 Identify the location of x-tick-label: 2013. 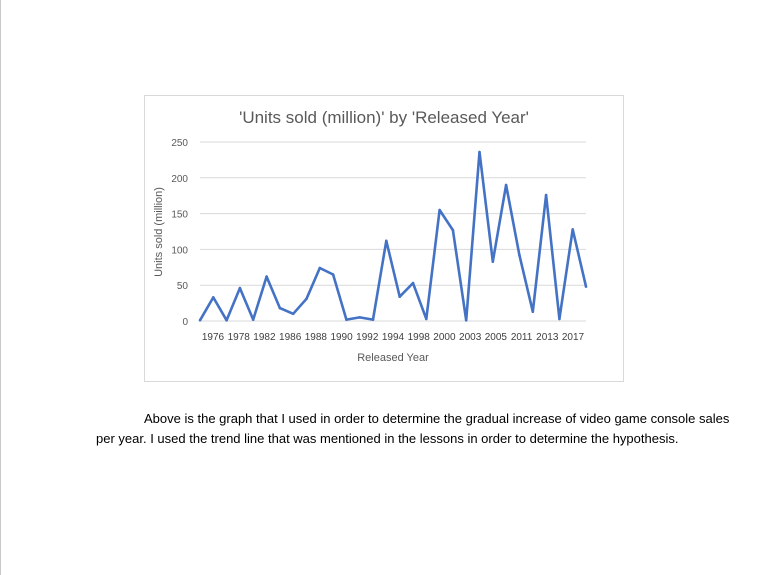
(547, 337).